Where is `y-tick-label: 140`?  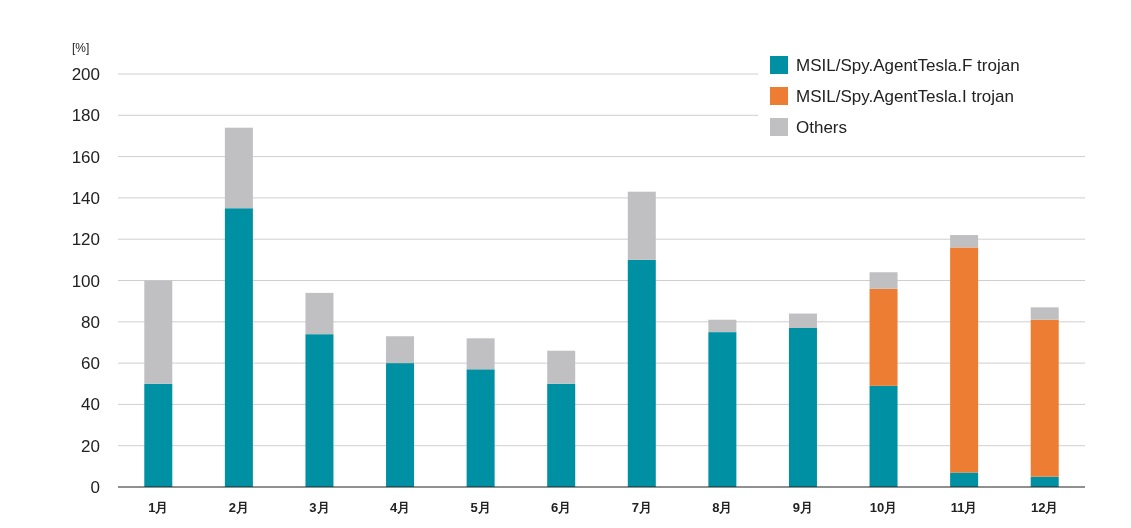 y-tick-label: 140 is located at coordinates (85, 198).